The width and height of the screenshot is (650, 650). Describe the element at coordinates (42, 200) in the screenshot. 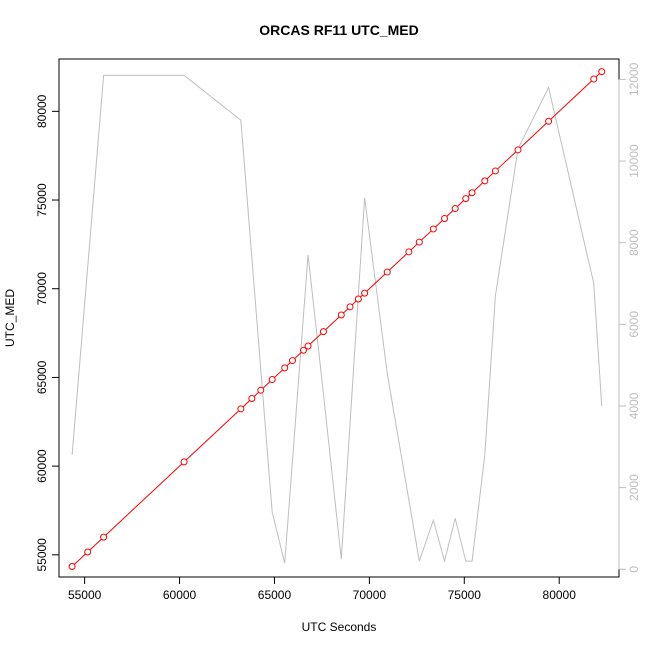

I see `y-tick-label: 75000` at that location.